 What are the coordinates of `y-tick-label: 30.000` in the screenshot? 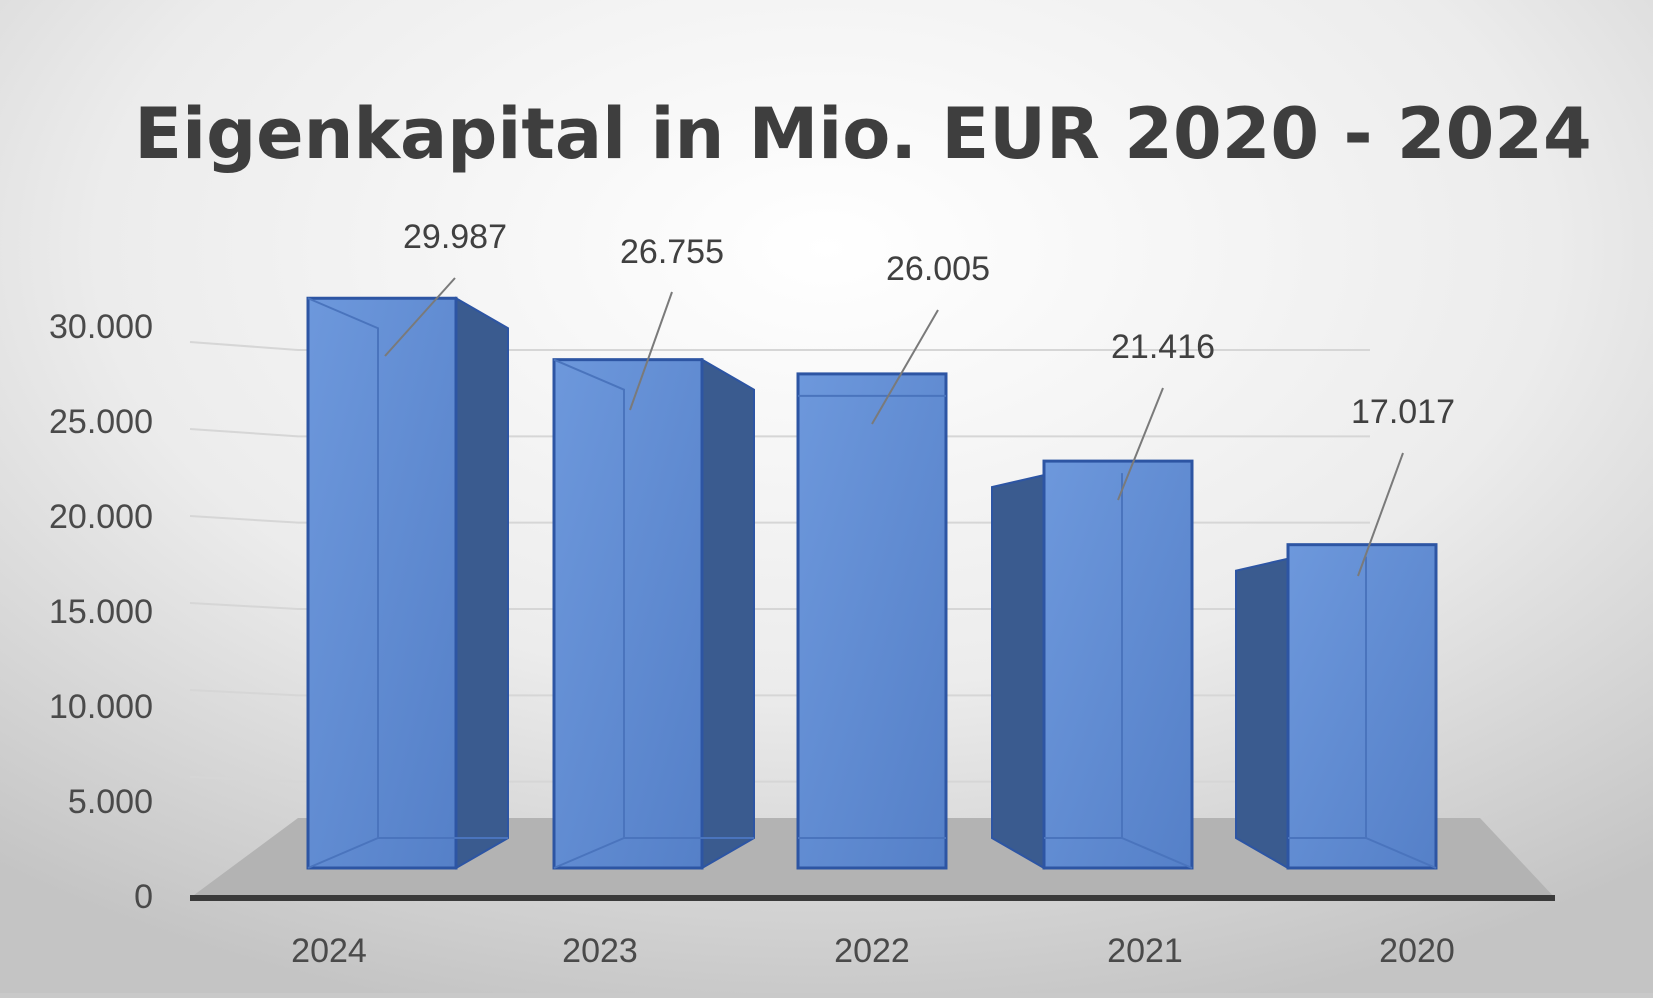 It's located at (101, 327).